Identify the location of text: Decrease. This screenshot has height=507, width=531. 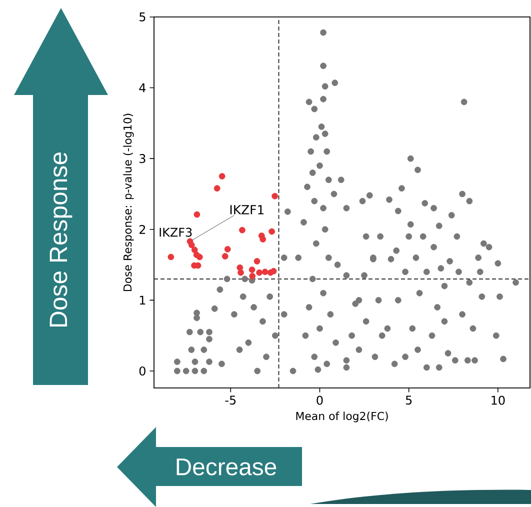
(226, 467).